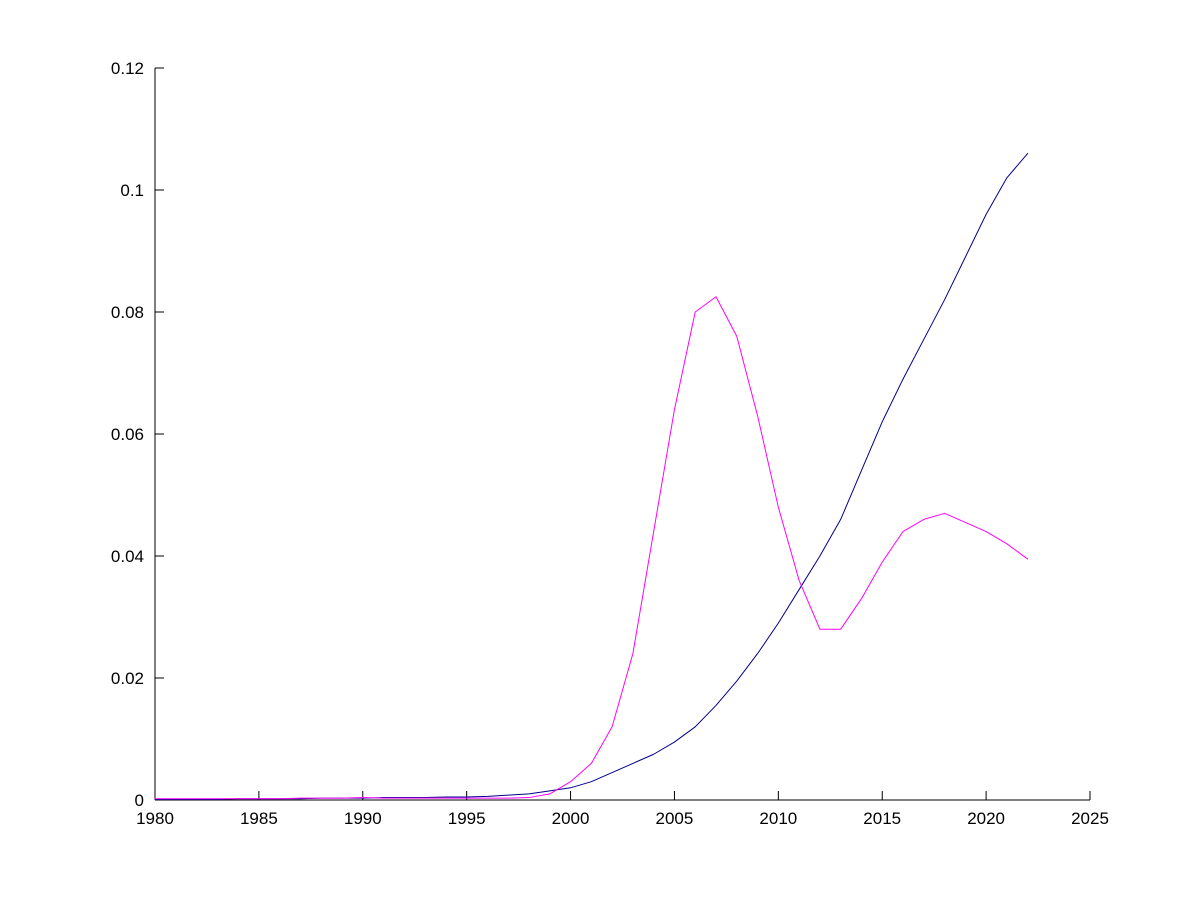 The image size is (1200, 900). What do you see at coordinates (127, 678) in the screenshot?
I see `y-tick-label: 0.02` at bounding box center [127, 678].